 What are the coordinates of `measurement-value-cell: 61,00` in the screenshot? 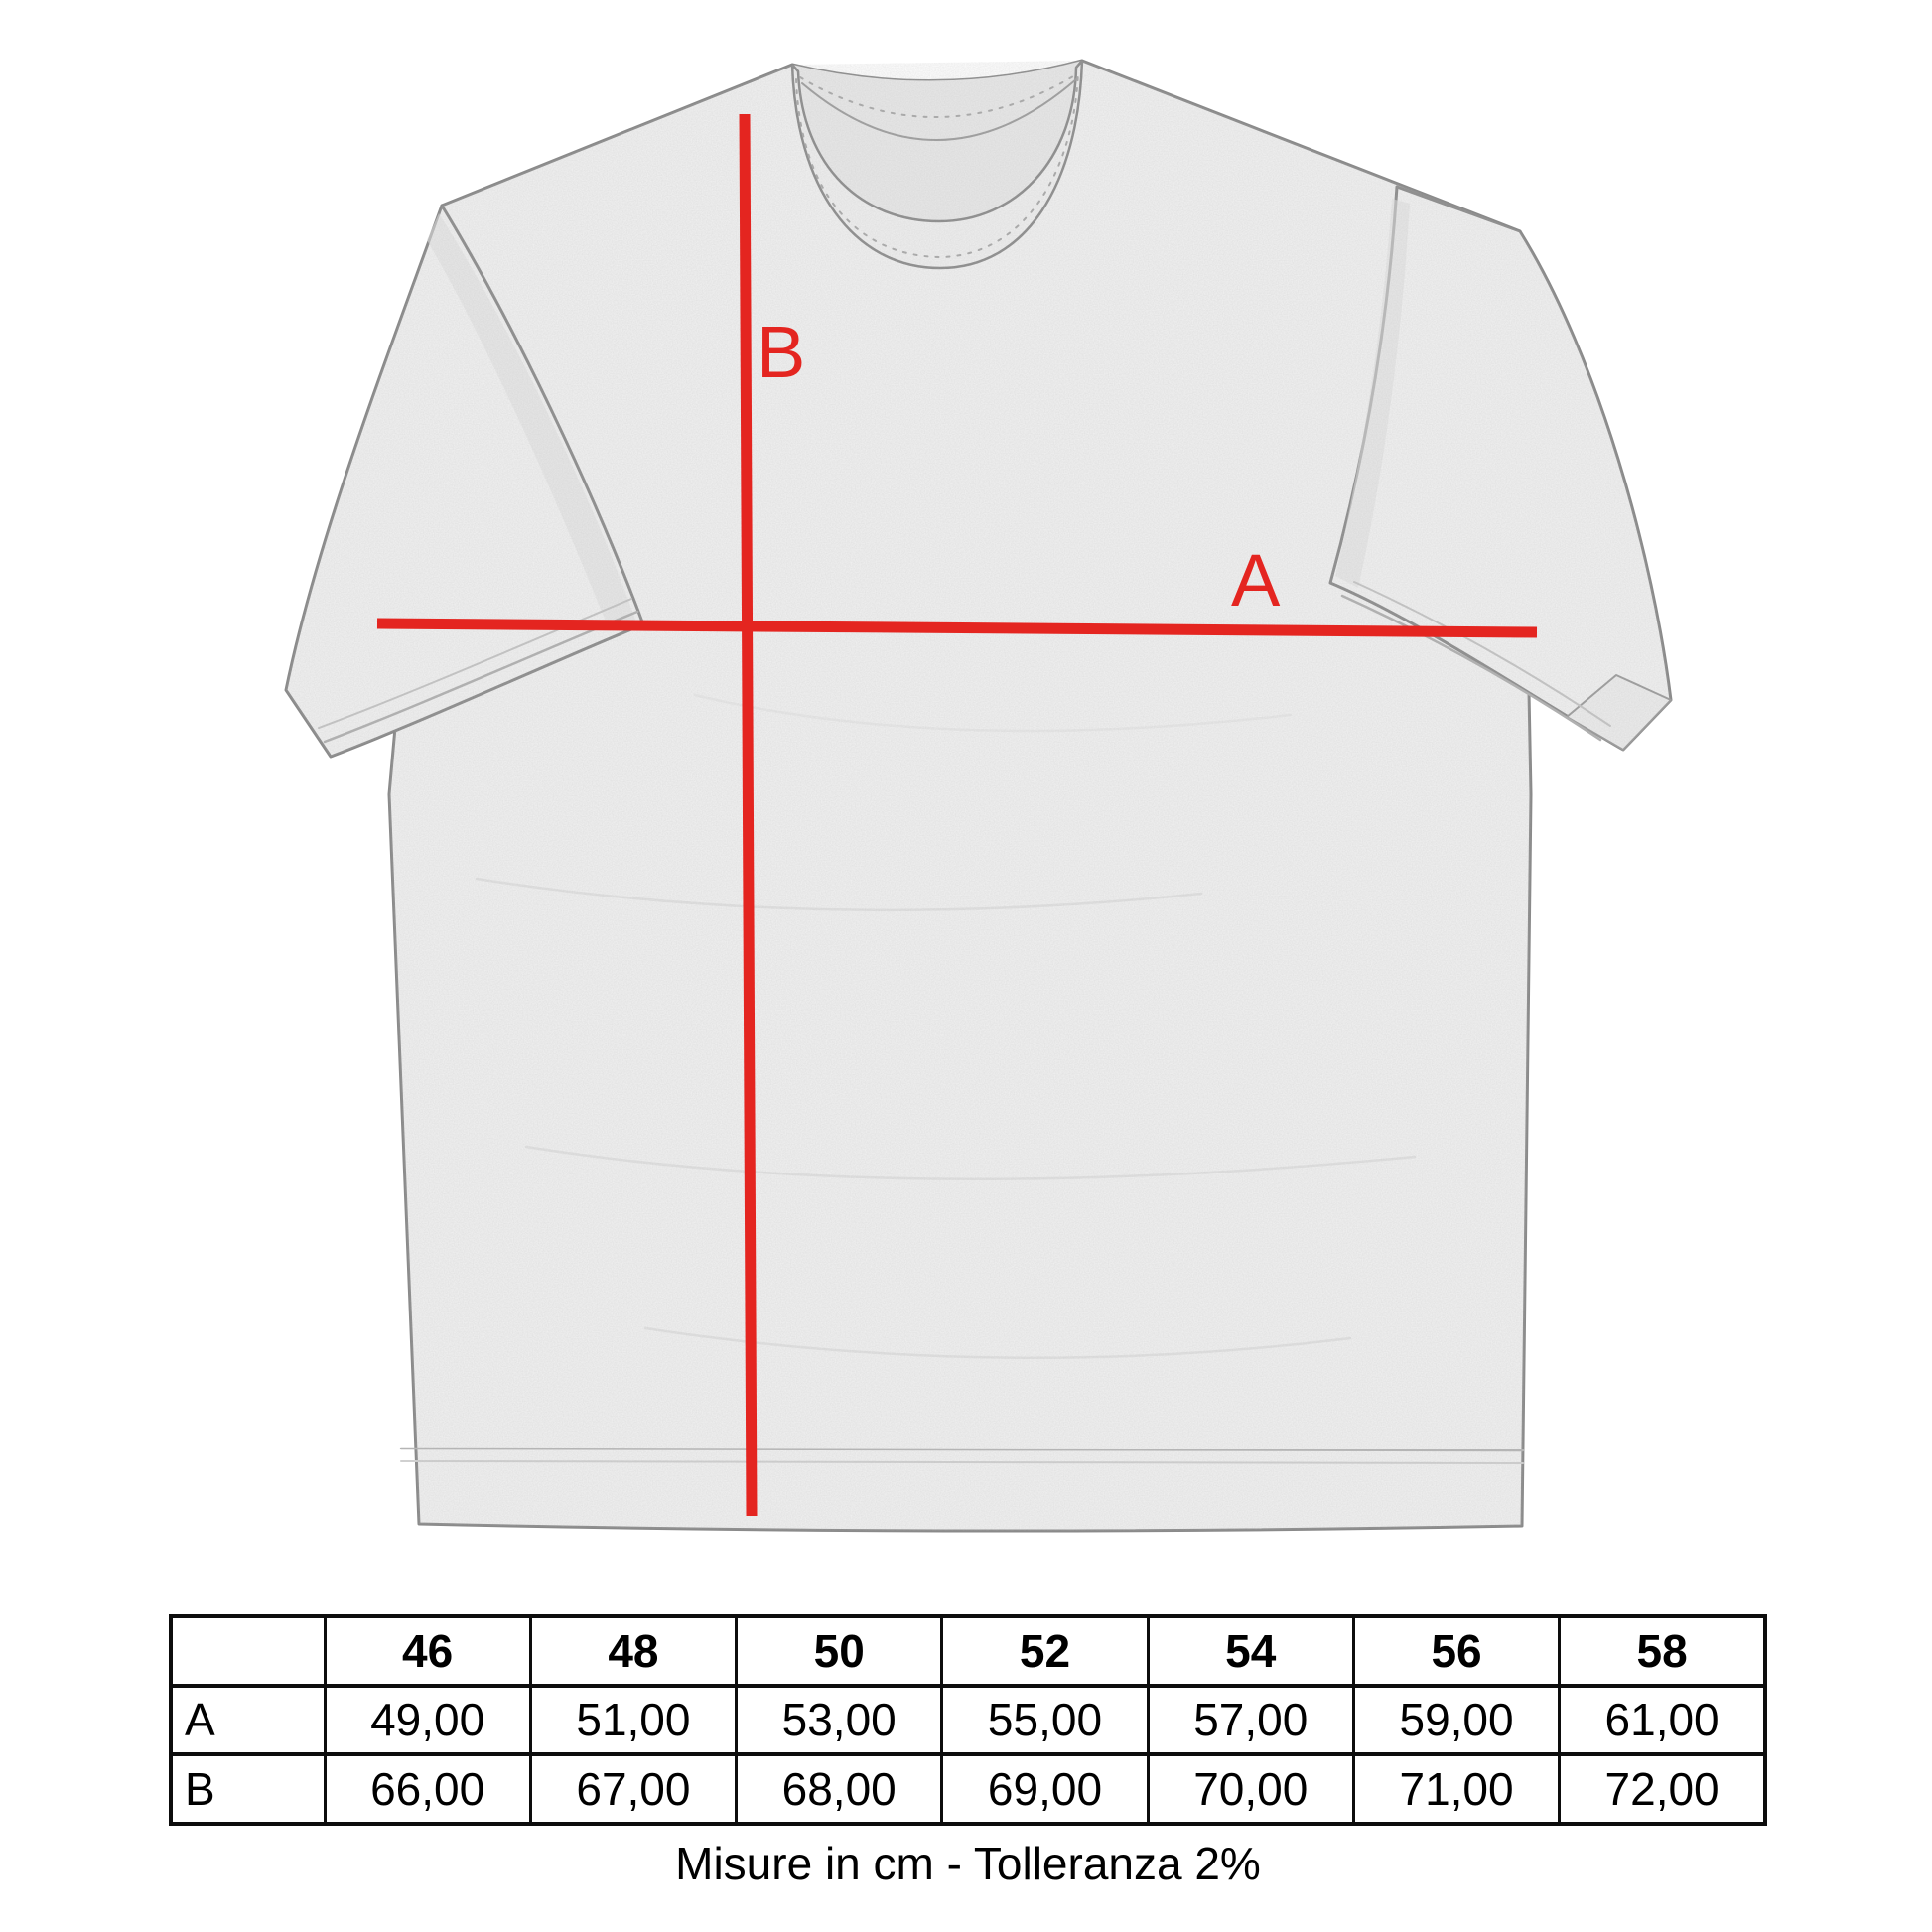 It's located at (1663, 1720).